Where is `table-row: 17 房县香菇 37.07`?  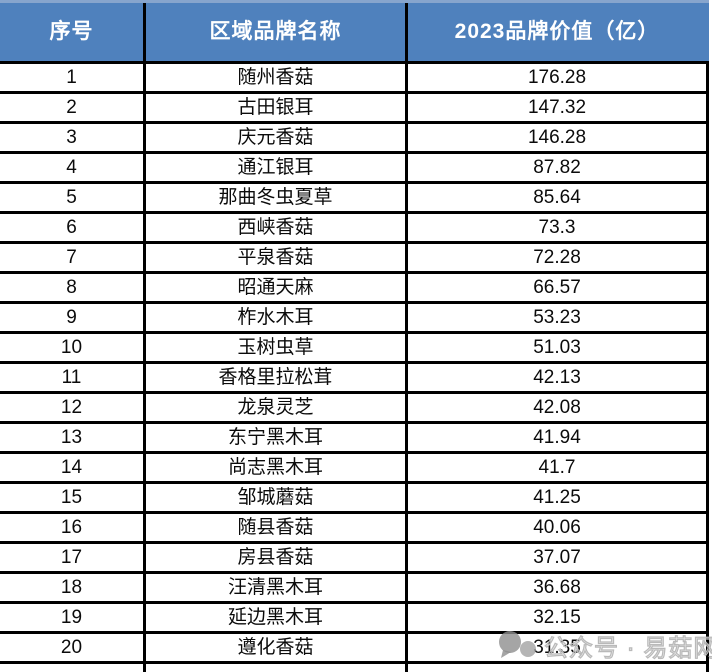 table-row: 17 房县香菇 37.07 is located at coordinates (354, 559).